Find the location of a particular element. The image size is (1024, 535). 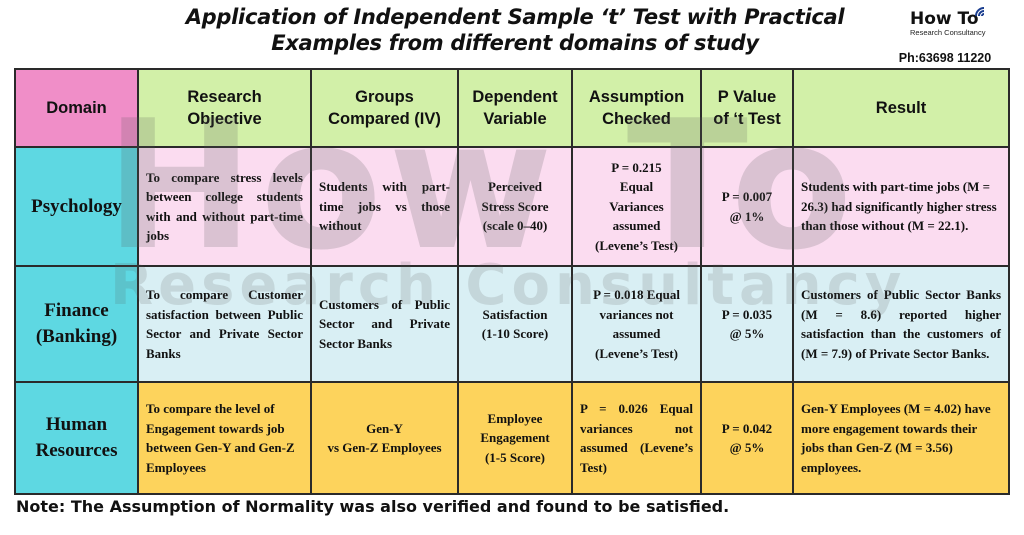

p-value-cell: P = 0.007 @ 1% is located at coordinates (747, 206).